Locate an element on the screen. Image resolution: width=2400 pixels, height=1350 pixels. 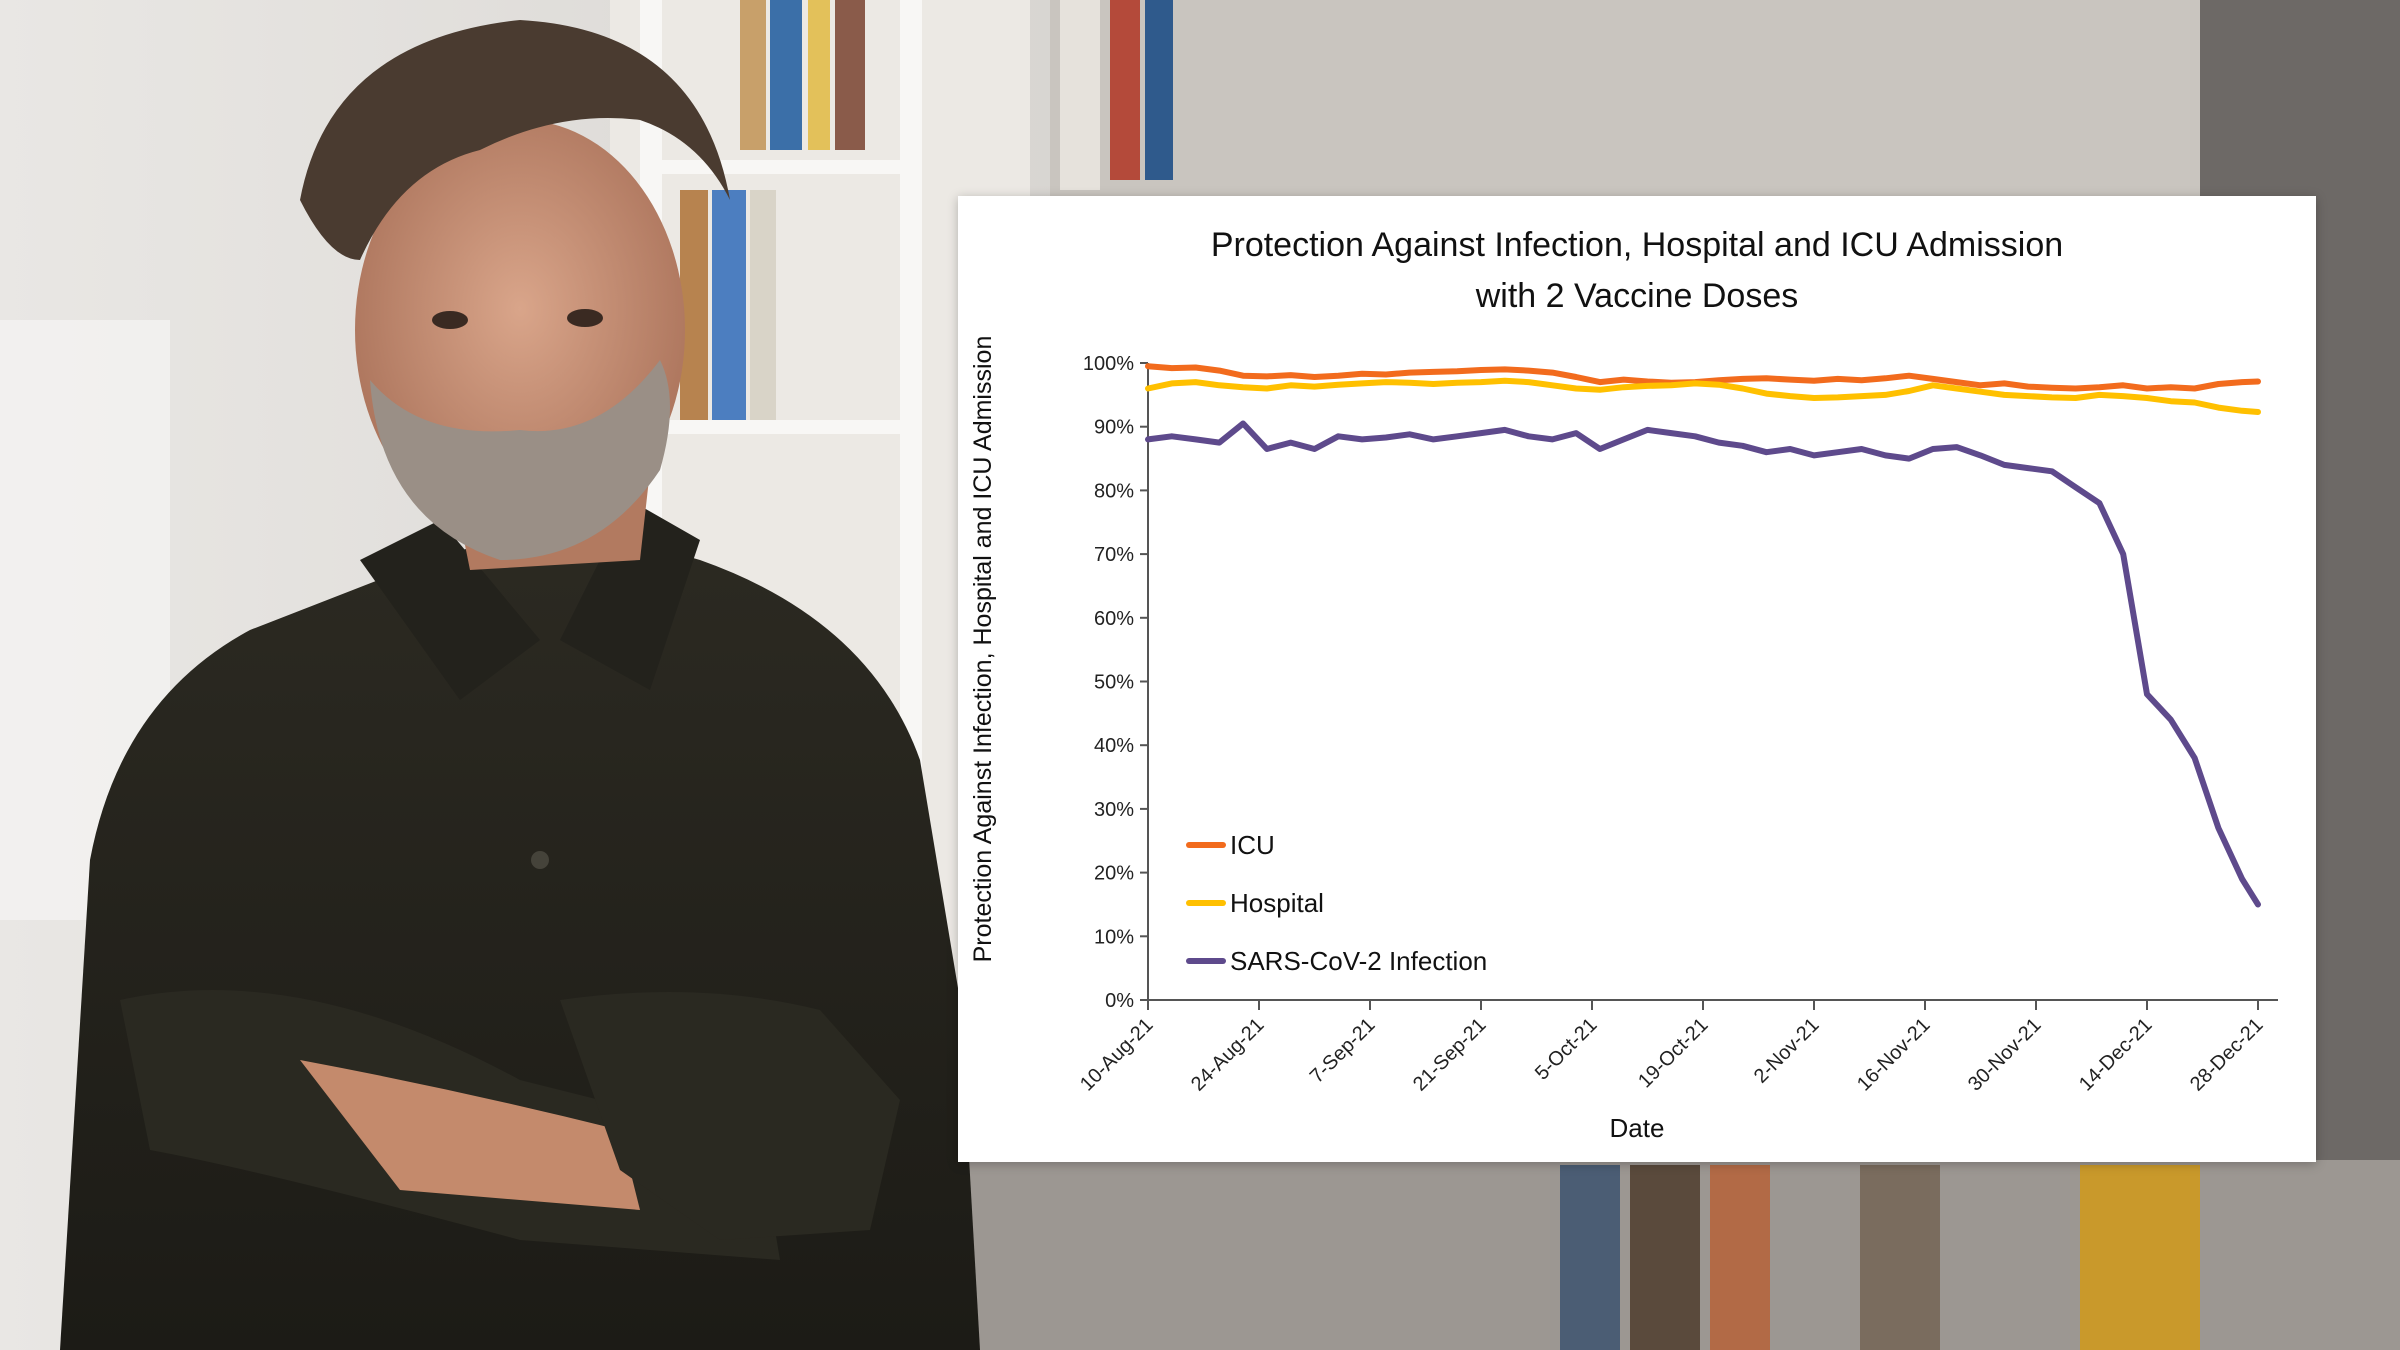
legend-label-icu: ICU is located at coordinates (1252, 844).